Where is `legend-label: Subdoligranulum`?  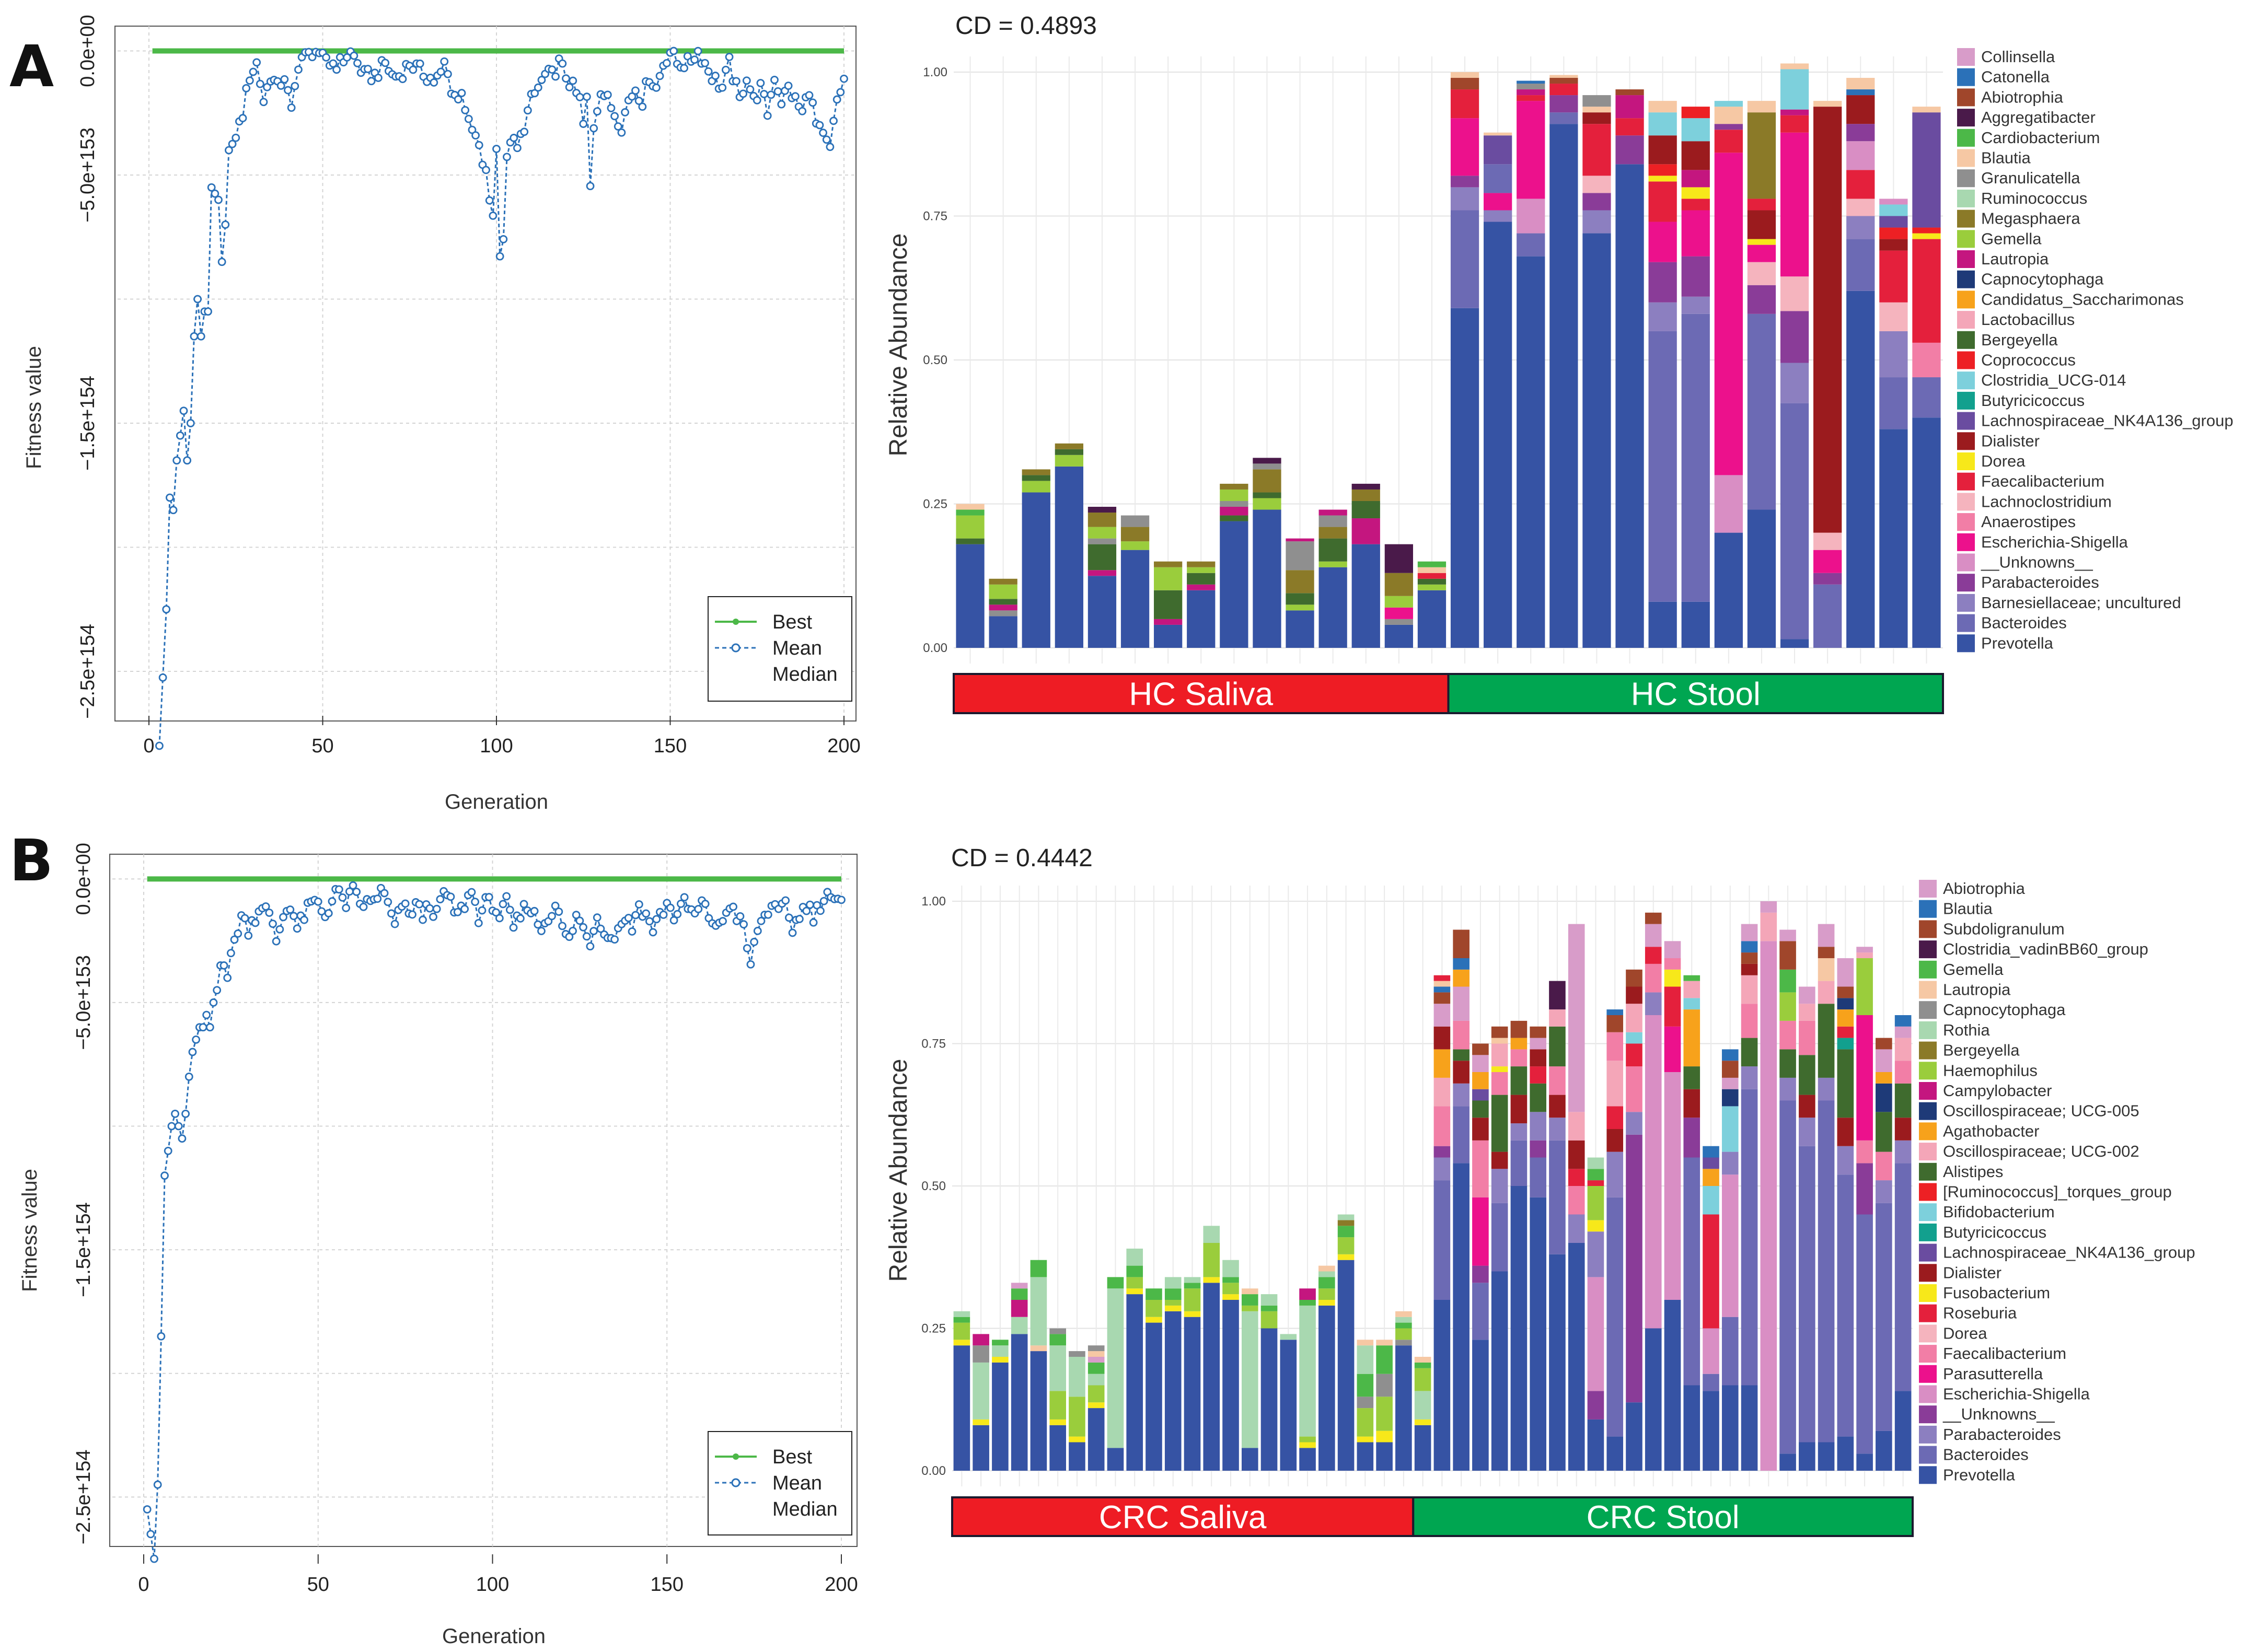
legend-label: Subdoligranulum is located at coordinates (2004, 929).